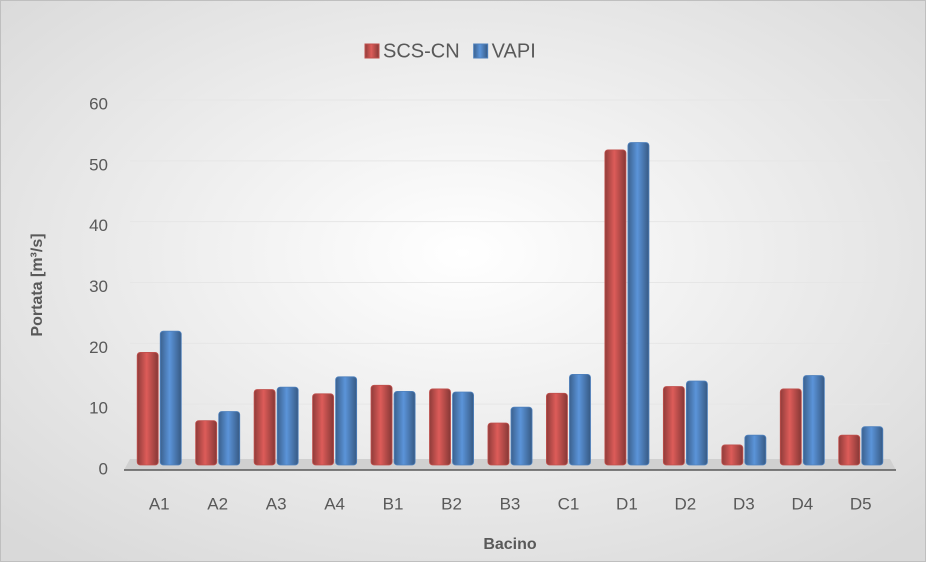  I want to click on y-tick-label: 0, so click(103, 468).